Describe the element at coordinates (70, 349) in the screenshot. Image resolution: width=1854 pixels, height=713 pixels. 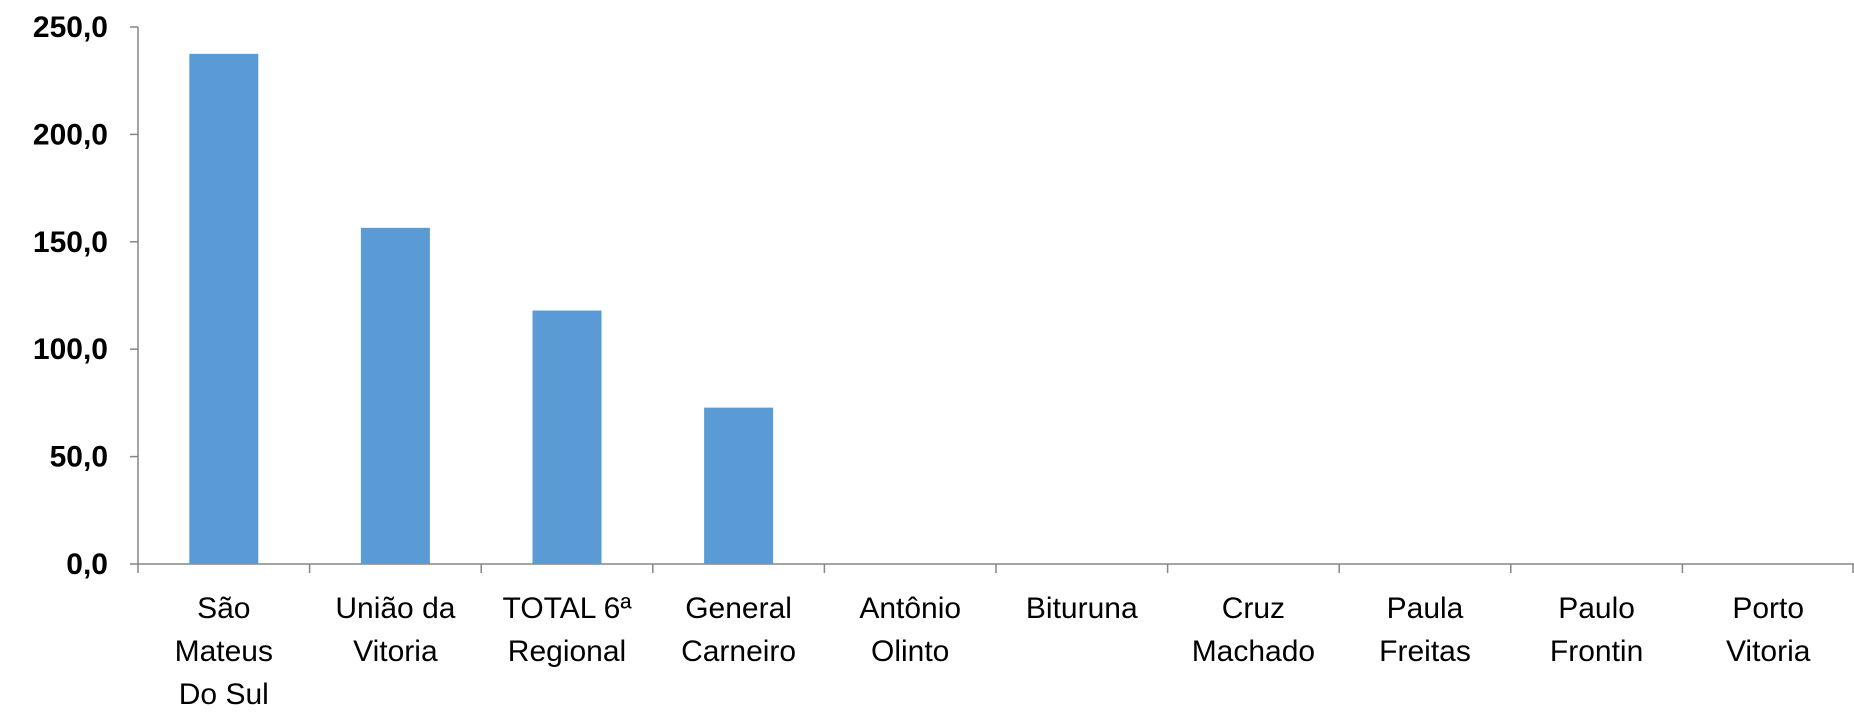
I see `y-tick-label: 100,0` at that location.